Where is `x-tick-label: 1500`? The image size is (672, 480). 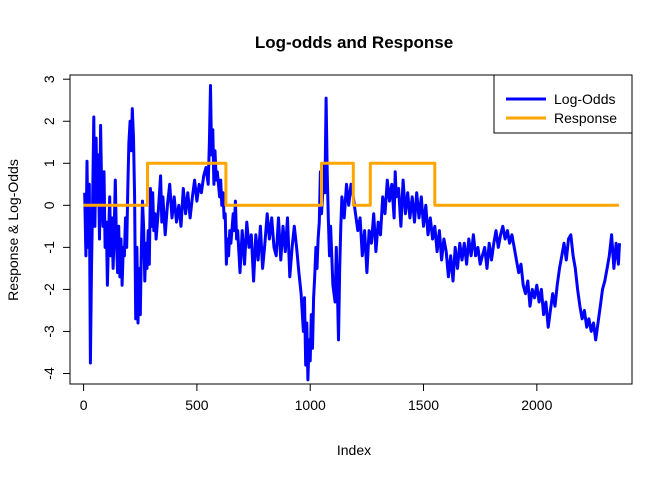
x-tick-label: 1500 is located at coordinates (423, 405).